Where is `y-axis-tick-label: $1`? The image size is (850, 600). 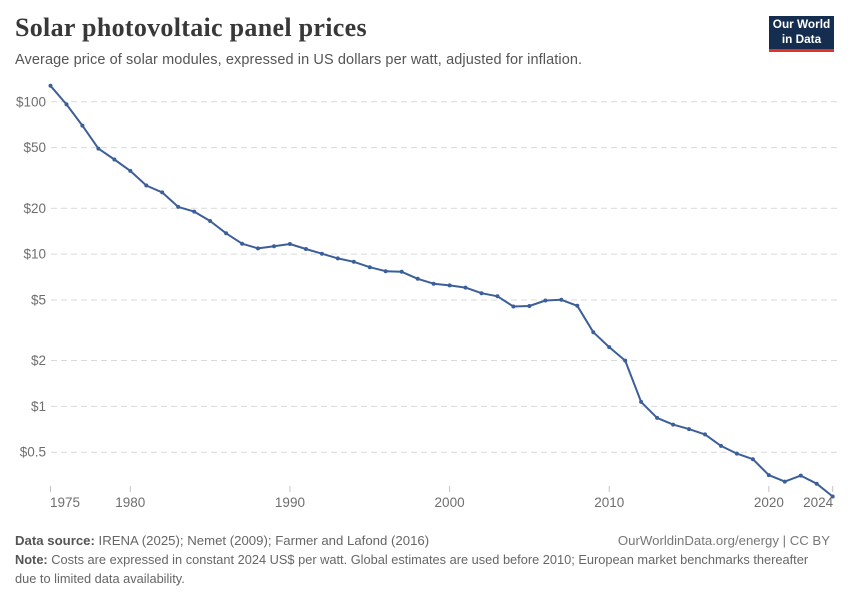
y-axis-tick-label: $1 is located at coordinates (38, 406).